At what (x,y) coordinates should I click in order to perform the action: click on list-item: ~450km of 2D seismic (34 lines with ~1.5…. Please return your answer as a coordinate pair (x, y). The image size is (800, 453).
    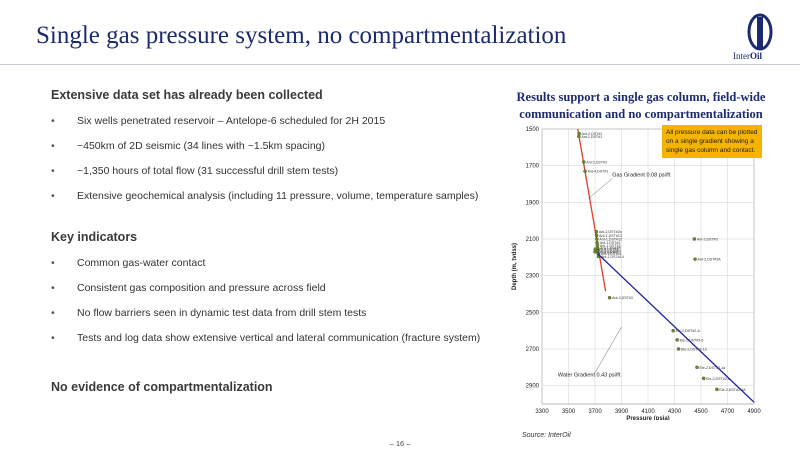
    Looking at the image, I should click on (281, 146).